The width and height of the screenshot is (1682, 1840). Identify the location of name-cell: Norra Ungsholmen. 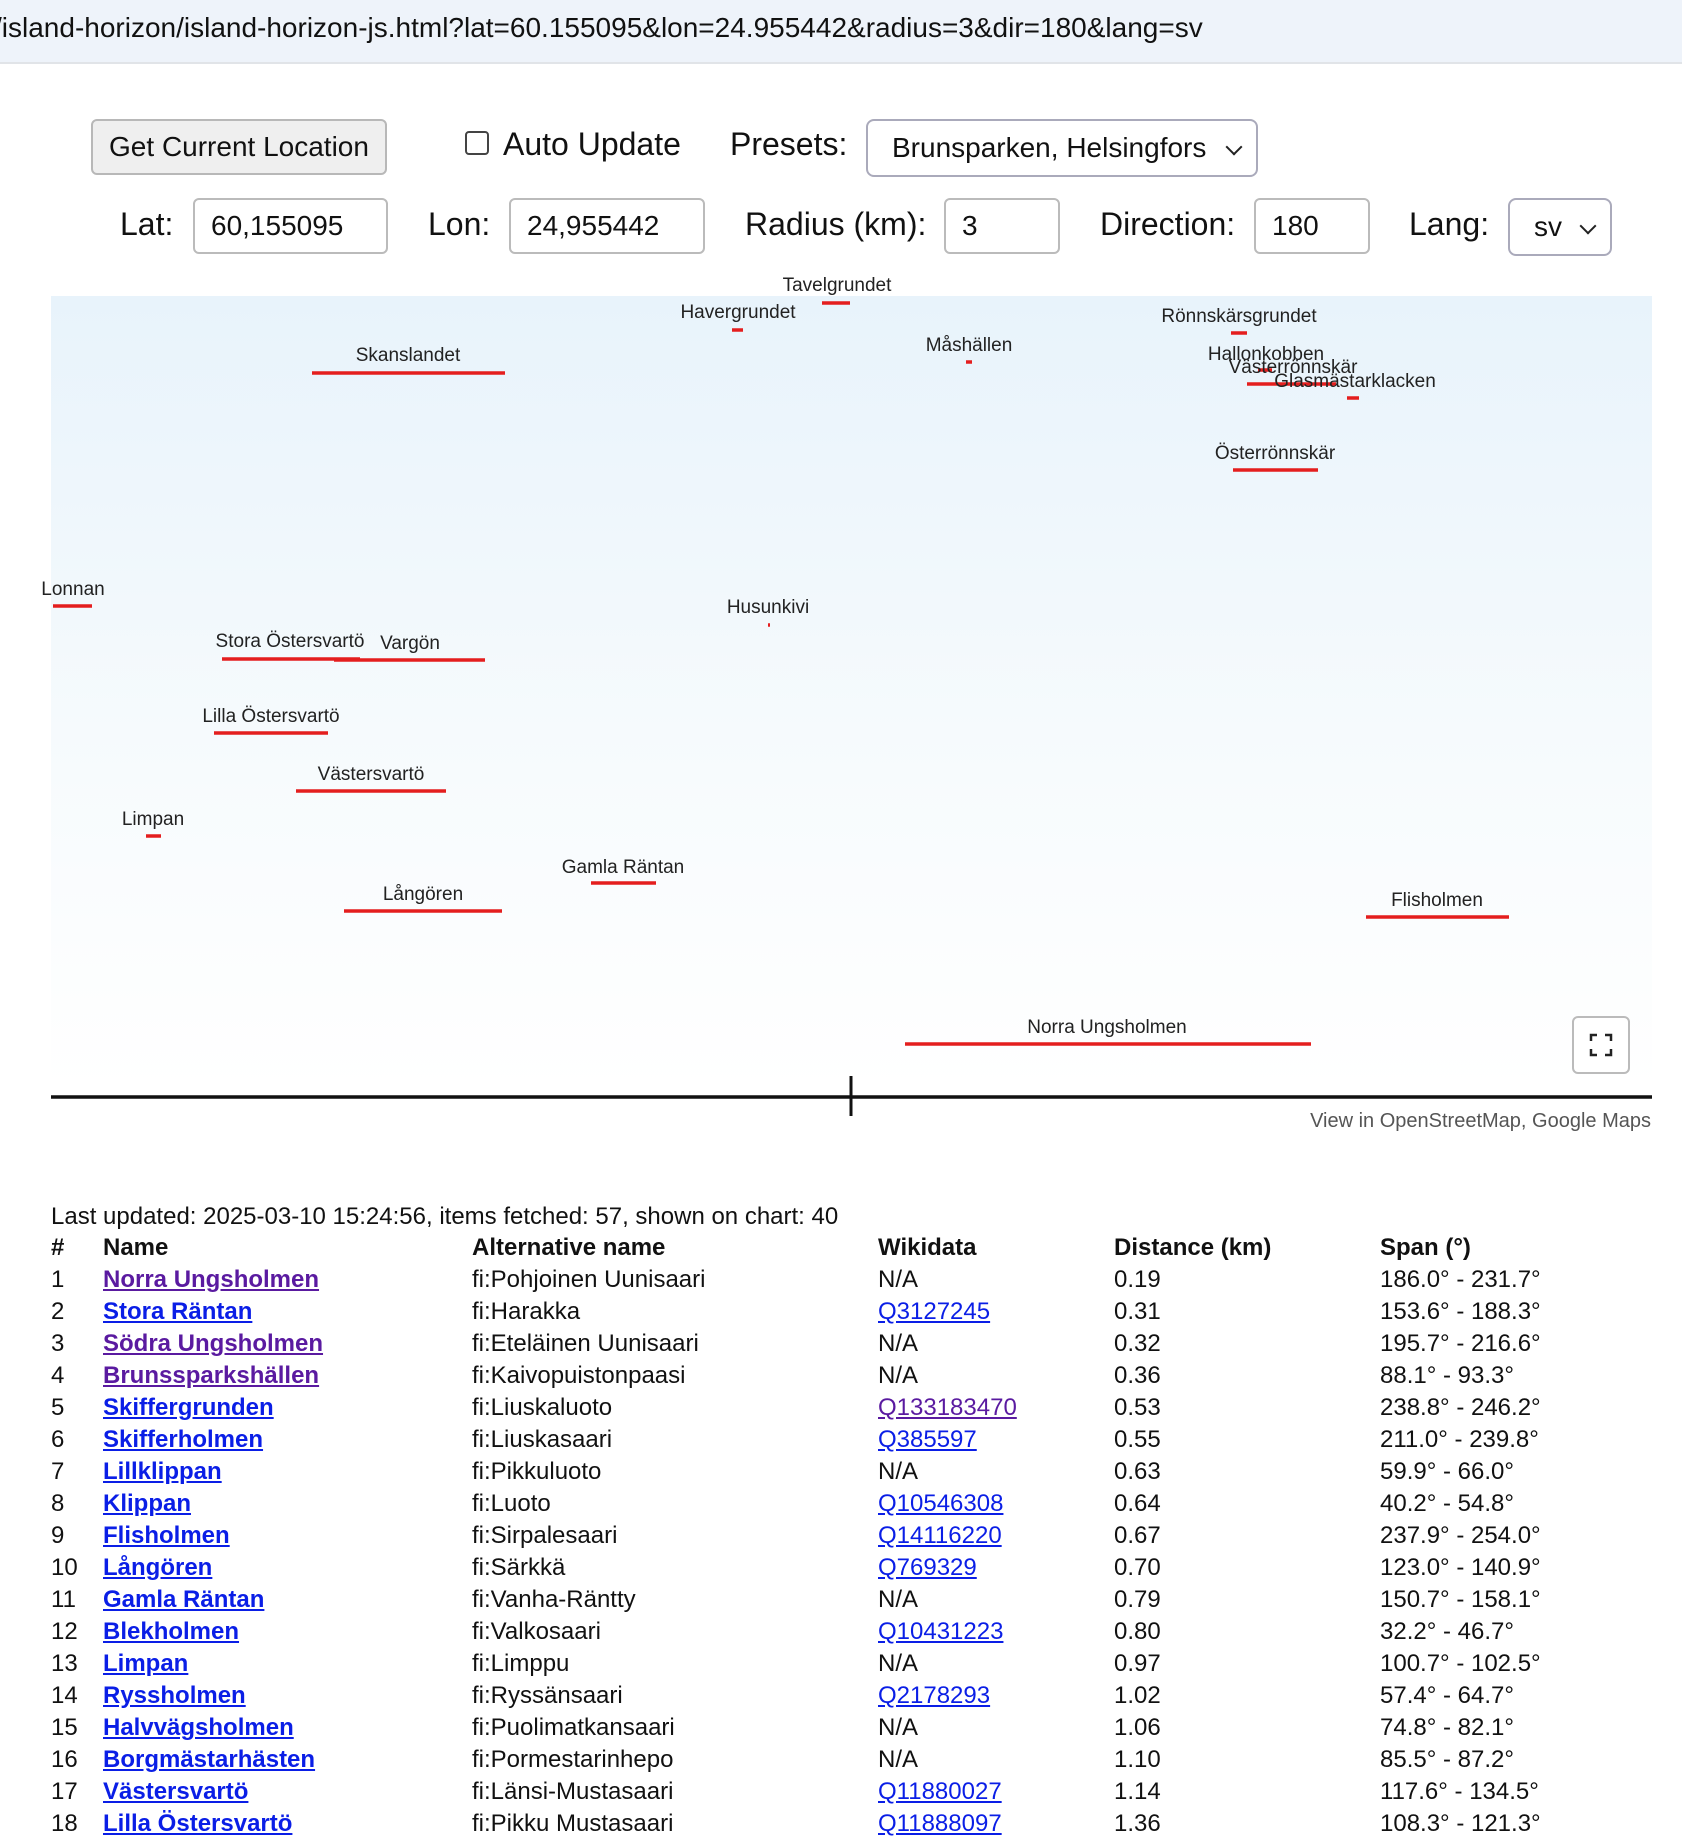
(287, 1280).